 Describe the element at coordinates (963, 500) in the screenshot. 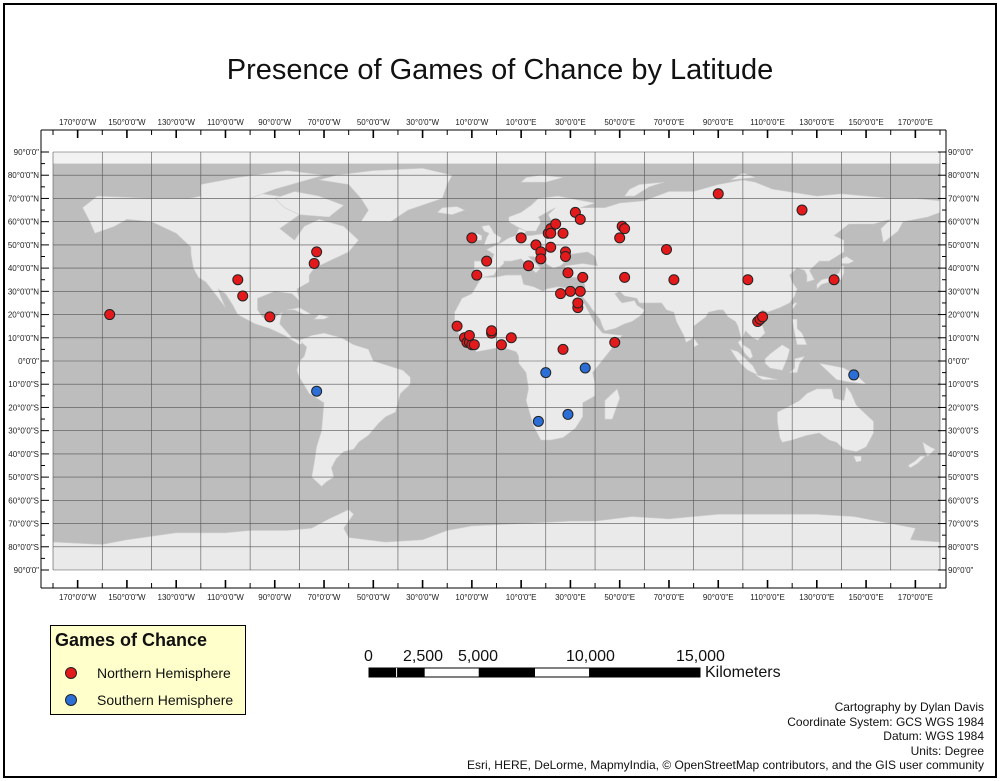

I see `lat-label-right: 60°0'0"S` at that location.